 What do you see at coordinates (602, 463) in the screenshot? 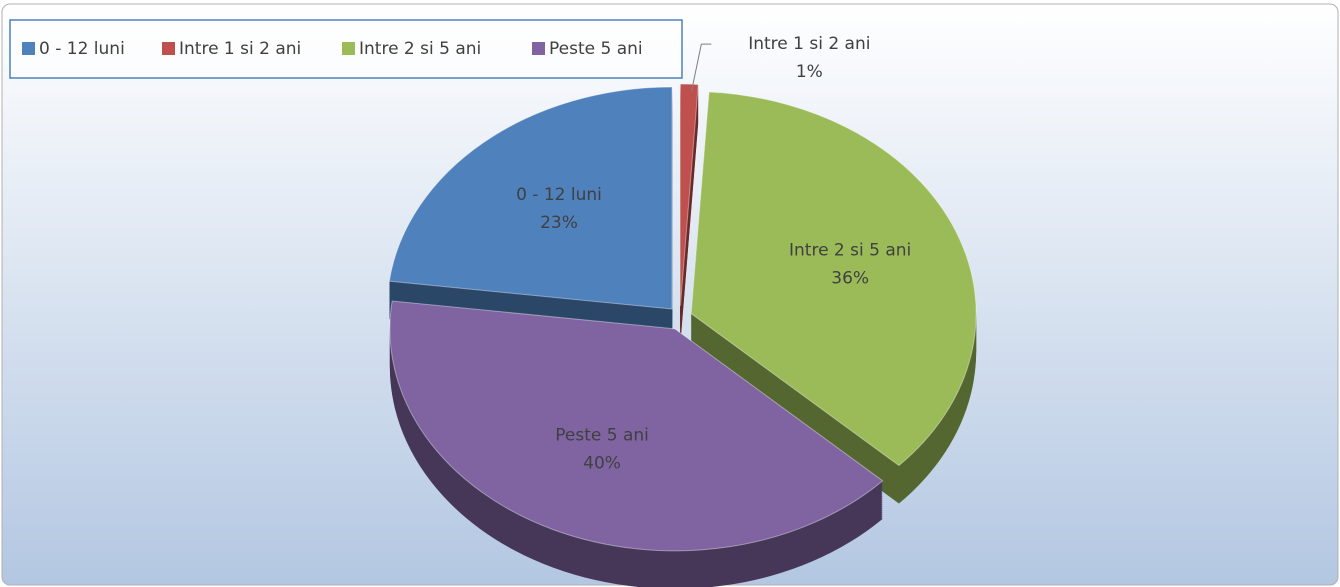
I see `data-label-value: 40%` at bounding box center [602, 463].